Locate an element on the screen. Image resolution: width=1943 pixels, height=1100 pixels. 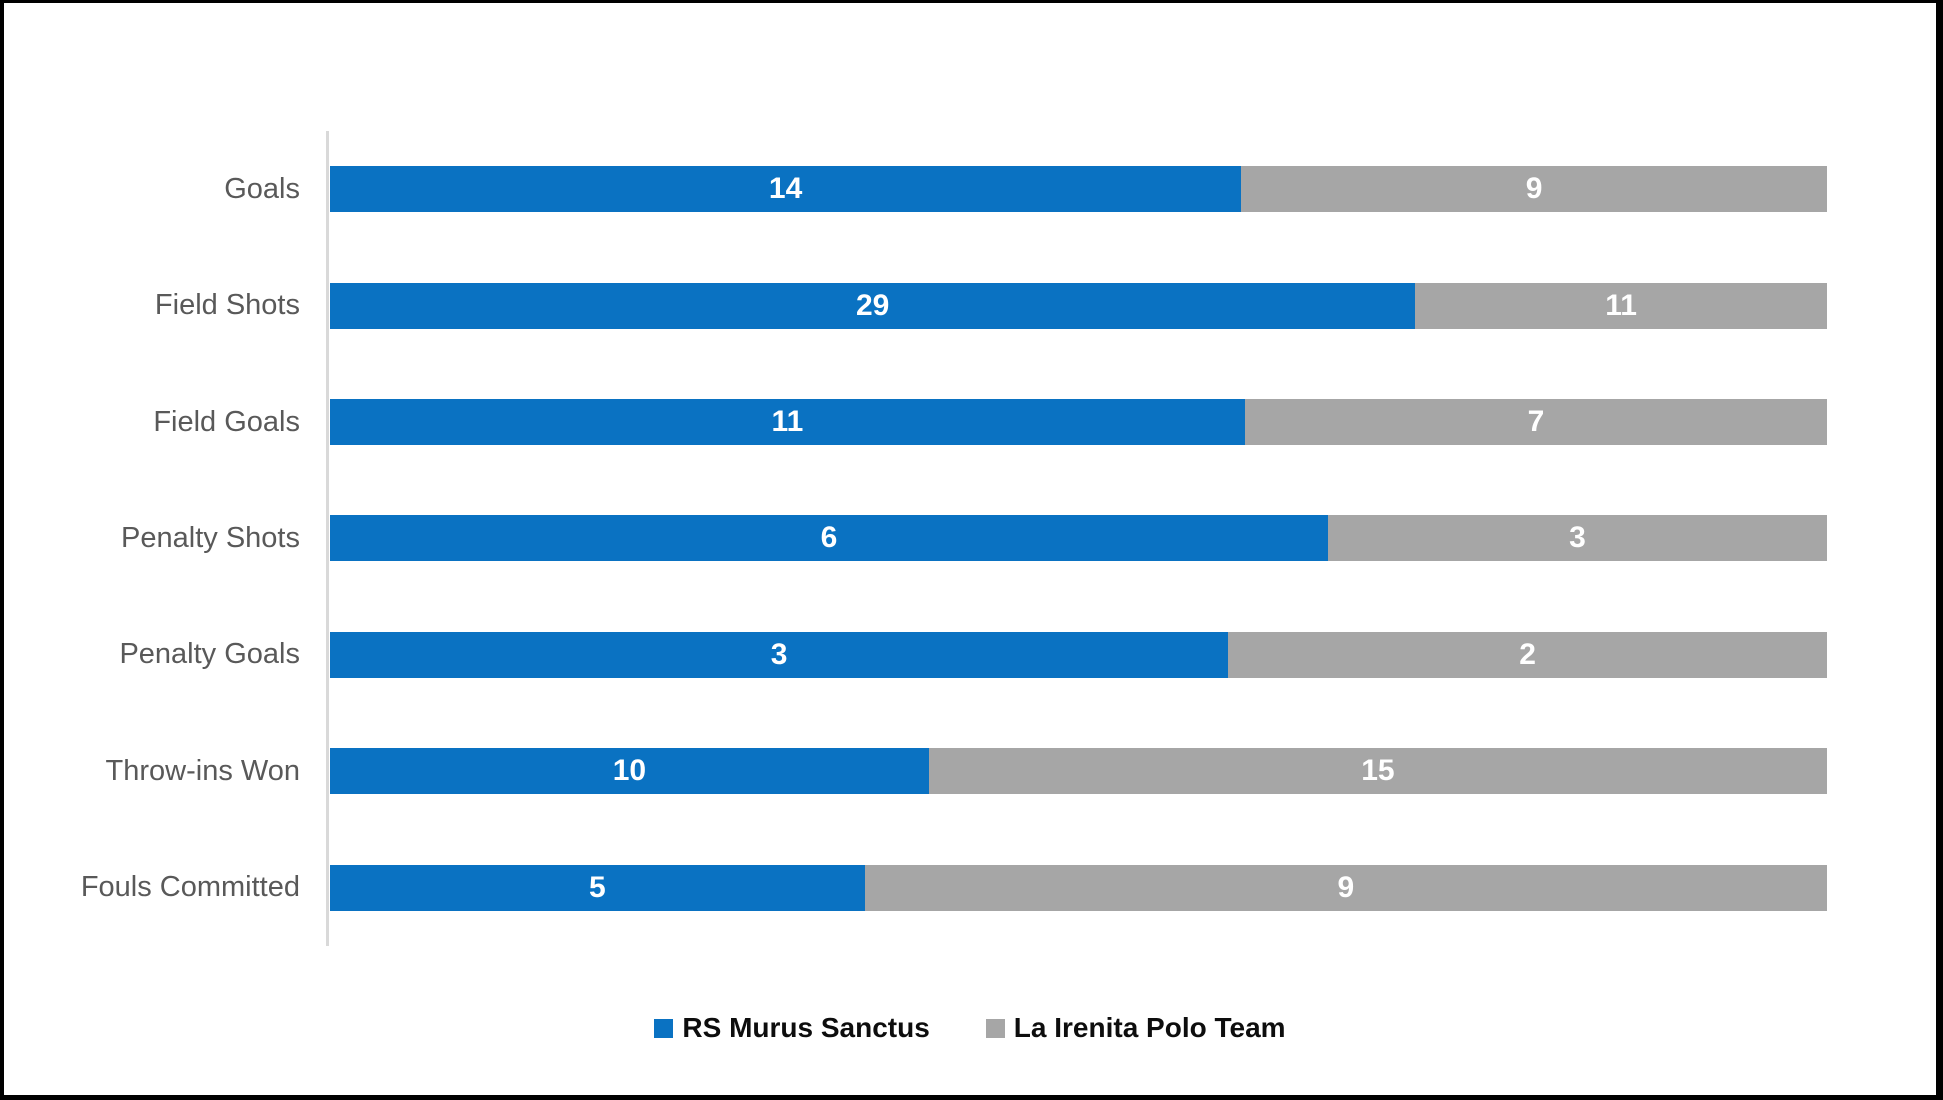
bar-value-label: 7 is located at coordinates (1536, 422).